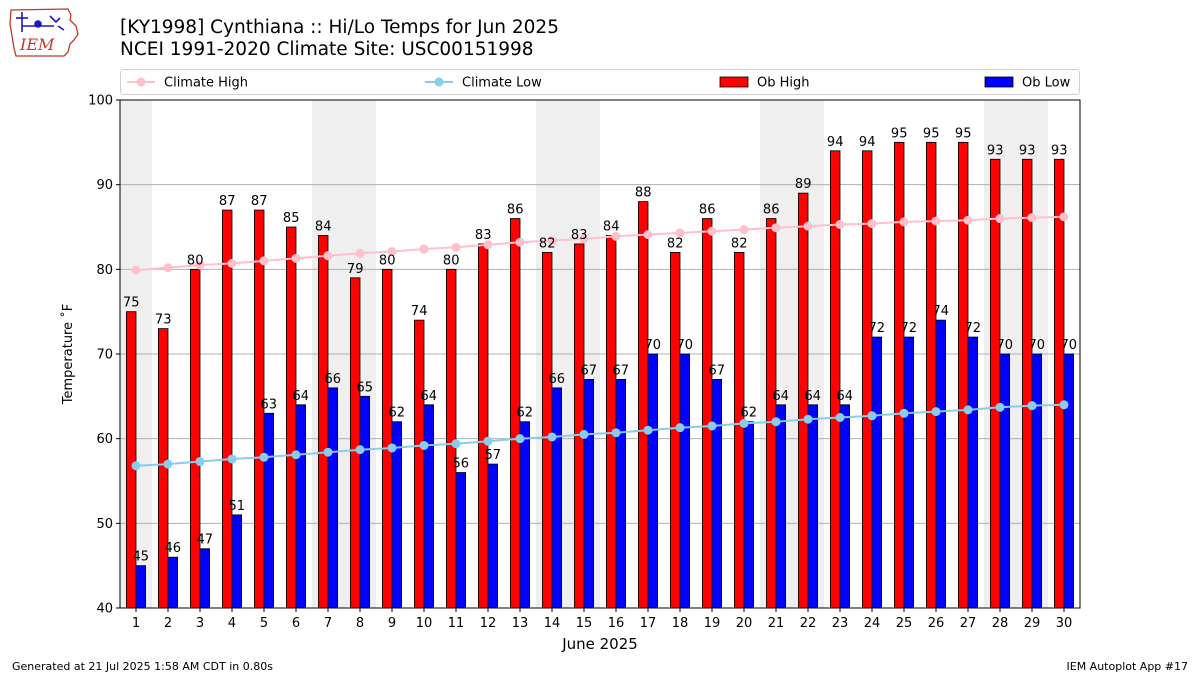 The height and width of the screenshot is (675, 1200). Describe the element at coordinates (600, 82) in the screenshot. I see `legend-box` at that location.